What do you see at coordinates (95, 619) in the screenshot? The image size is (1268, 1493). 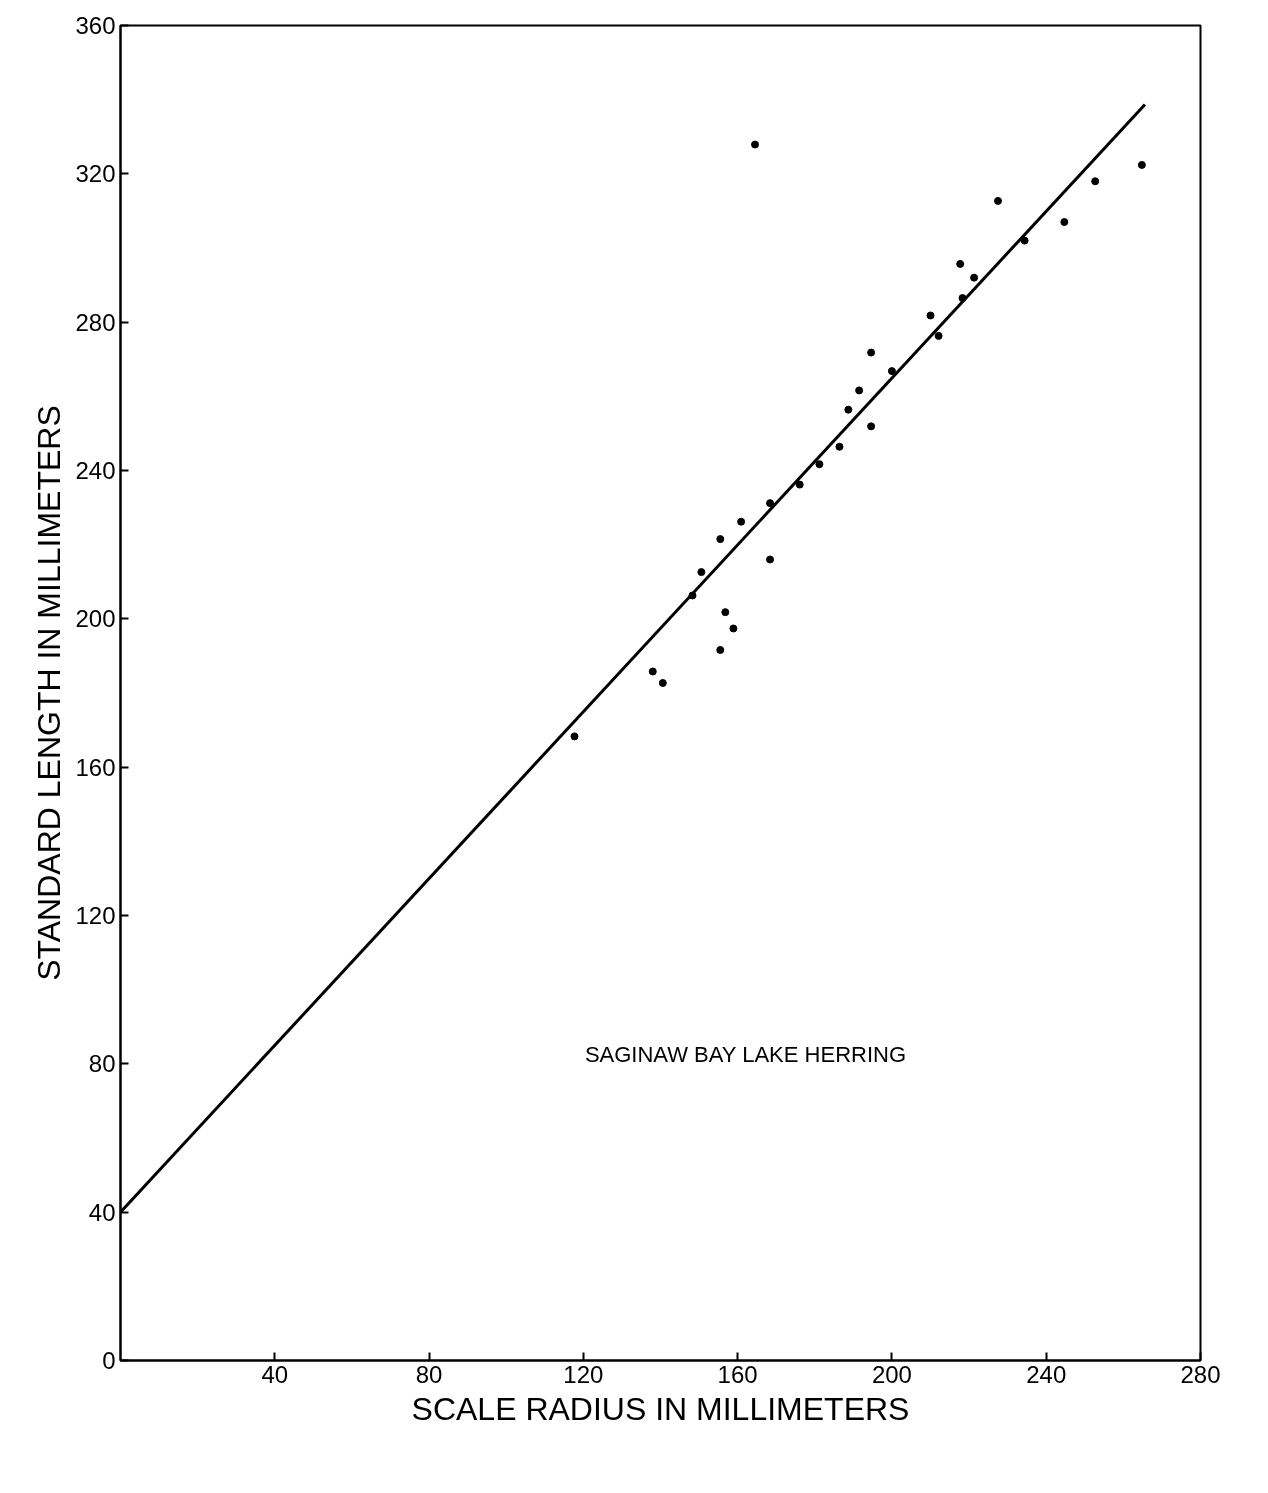 I see `y-tick-label: 200` at bounding box center [95, 619].